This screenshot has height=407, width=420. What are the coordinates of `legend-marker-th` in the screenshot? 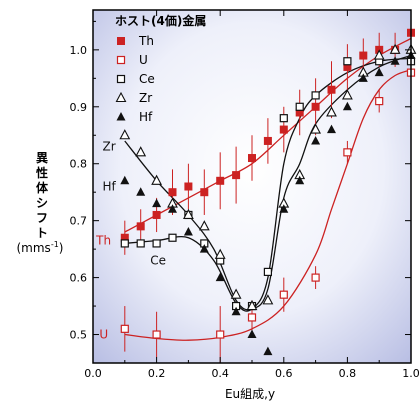 It's located at (121, 41).